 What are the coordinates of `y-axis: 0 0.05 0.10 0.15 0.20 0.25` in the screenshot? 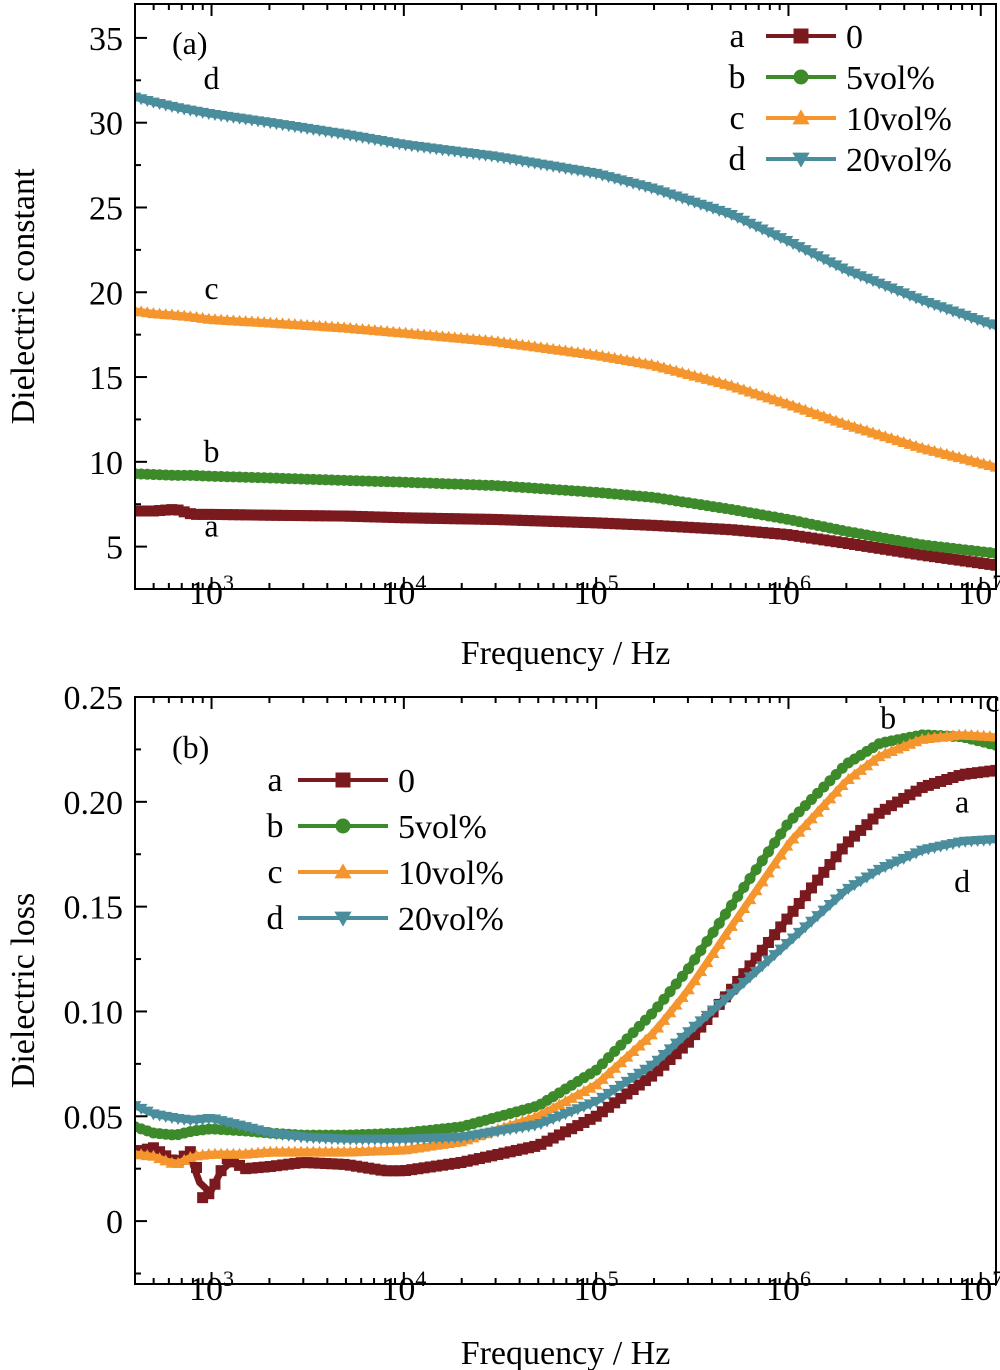 It's located at (105, 977).